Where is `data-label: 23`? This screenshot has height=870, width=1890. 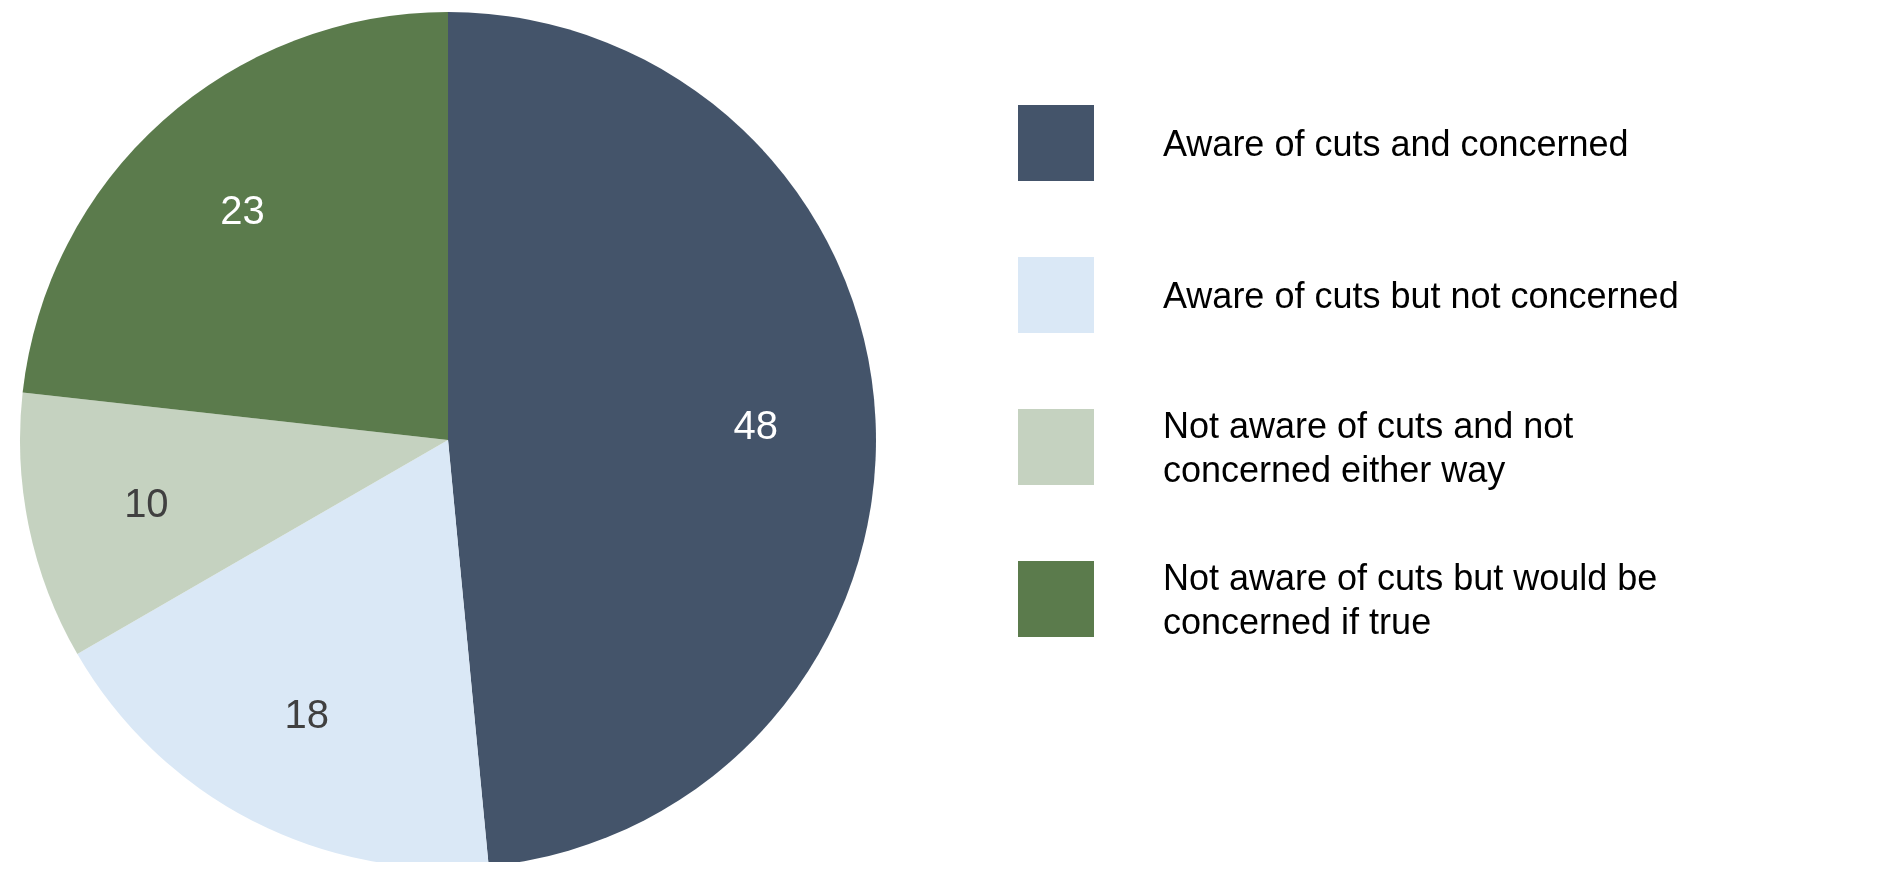 data-label: 23 is located at coordinates (242, 210).